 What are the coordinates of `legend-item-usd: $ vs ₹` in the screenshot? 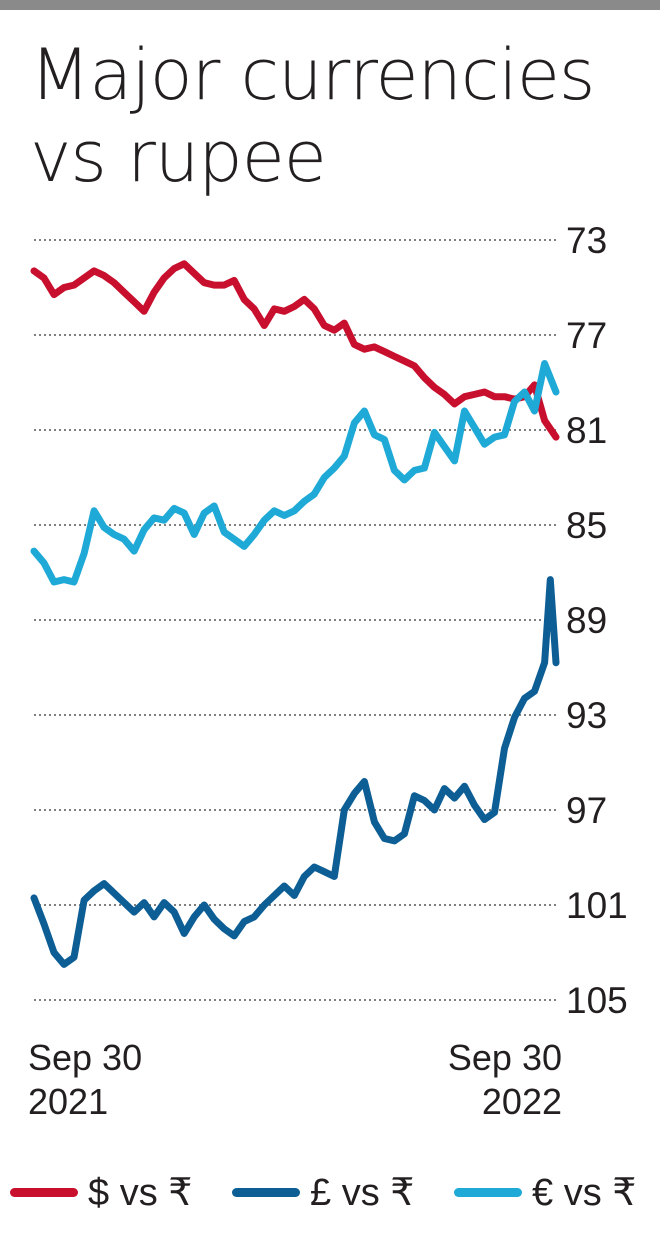 It's located at (101, 1192).